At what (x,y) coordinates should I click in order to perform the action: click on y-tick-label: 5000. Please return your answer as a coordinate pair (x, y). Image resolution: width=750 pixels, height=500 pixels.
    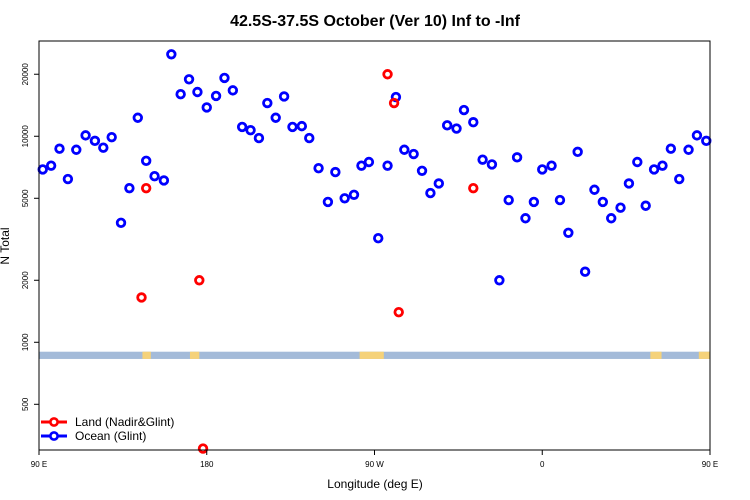
    Looking at the image, I should click on (25, 198).